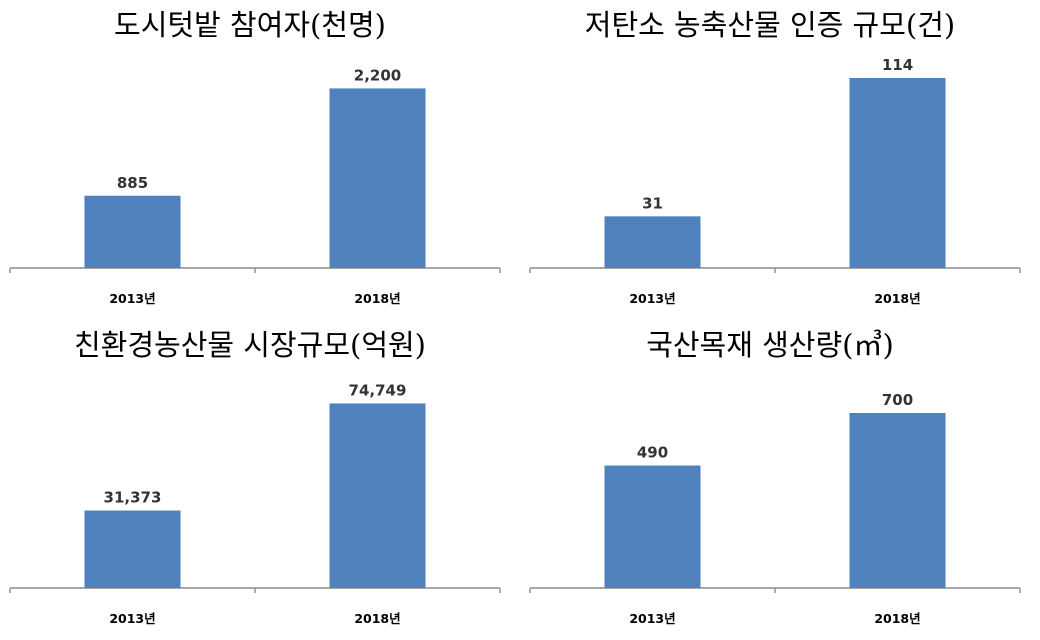 The height and width of the screenshot is (640, 1040). I want to click on data-label: 31, so click(652, 203).